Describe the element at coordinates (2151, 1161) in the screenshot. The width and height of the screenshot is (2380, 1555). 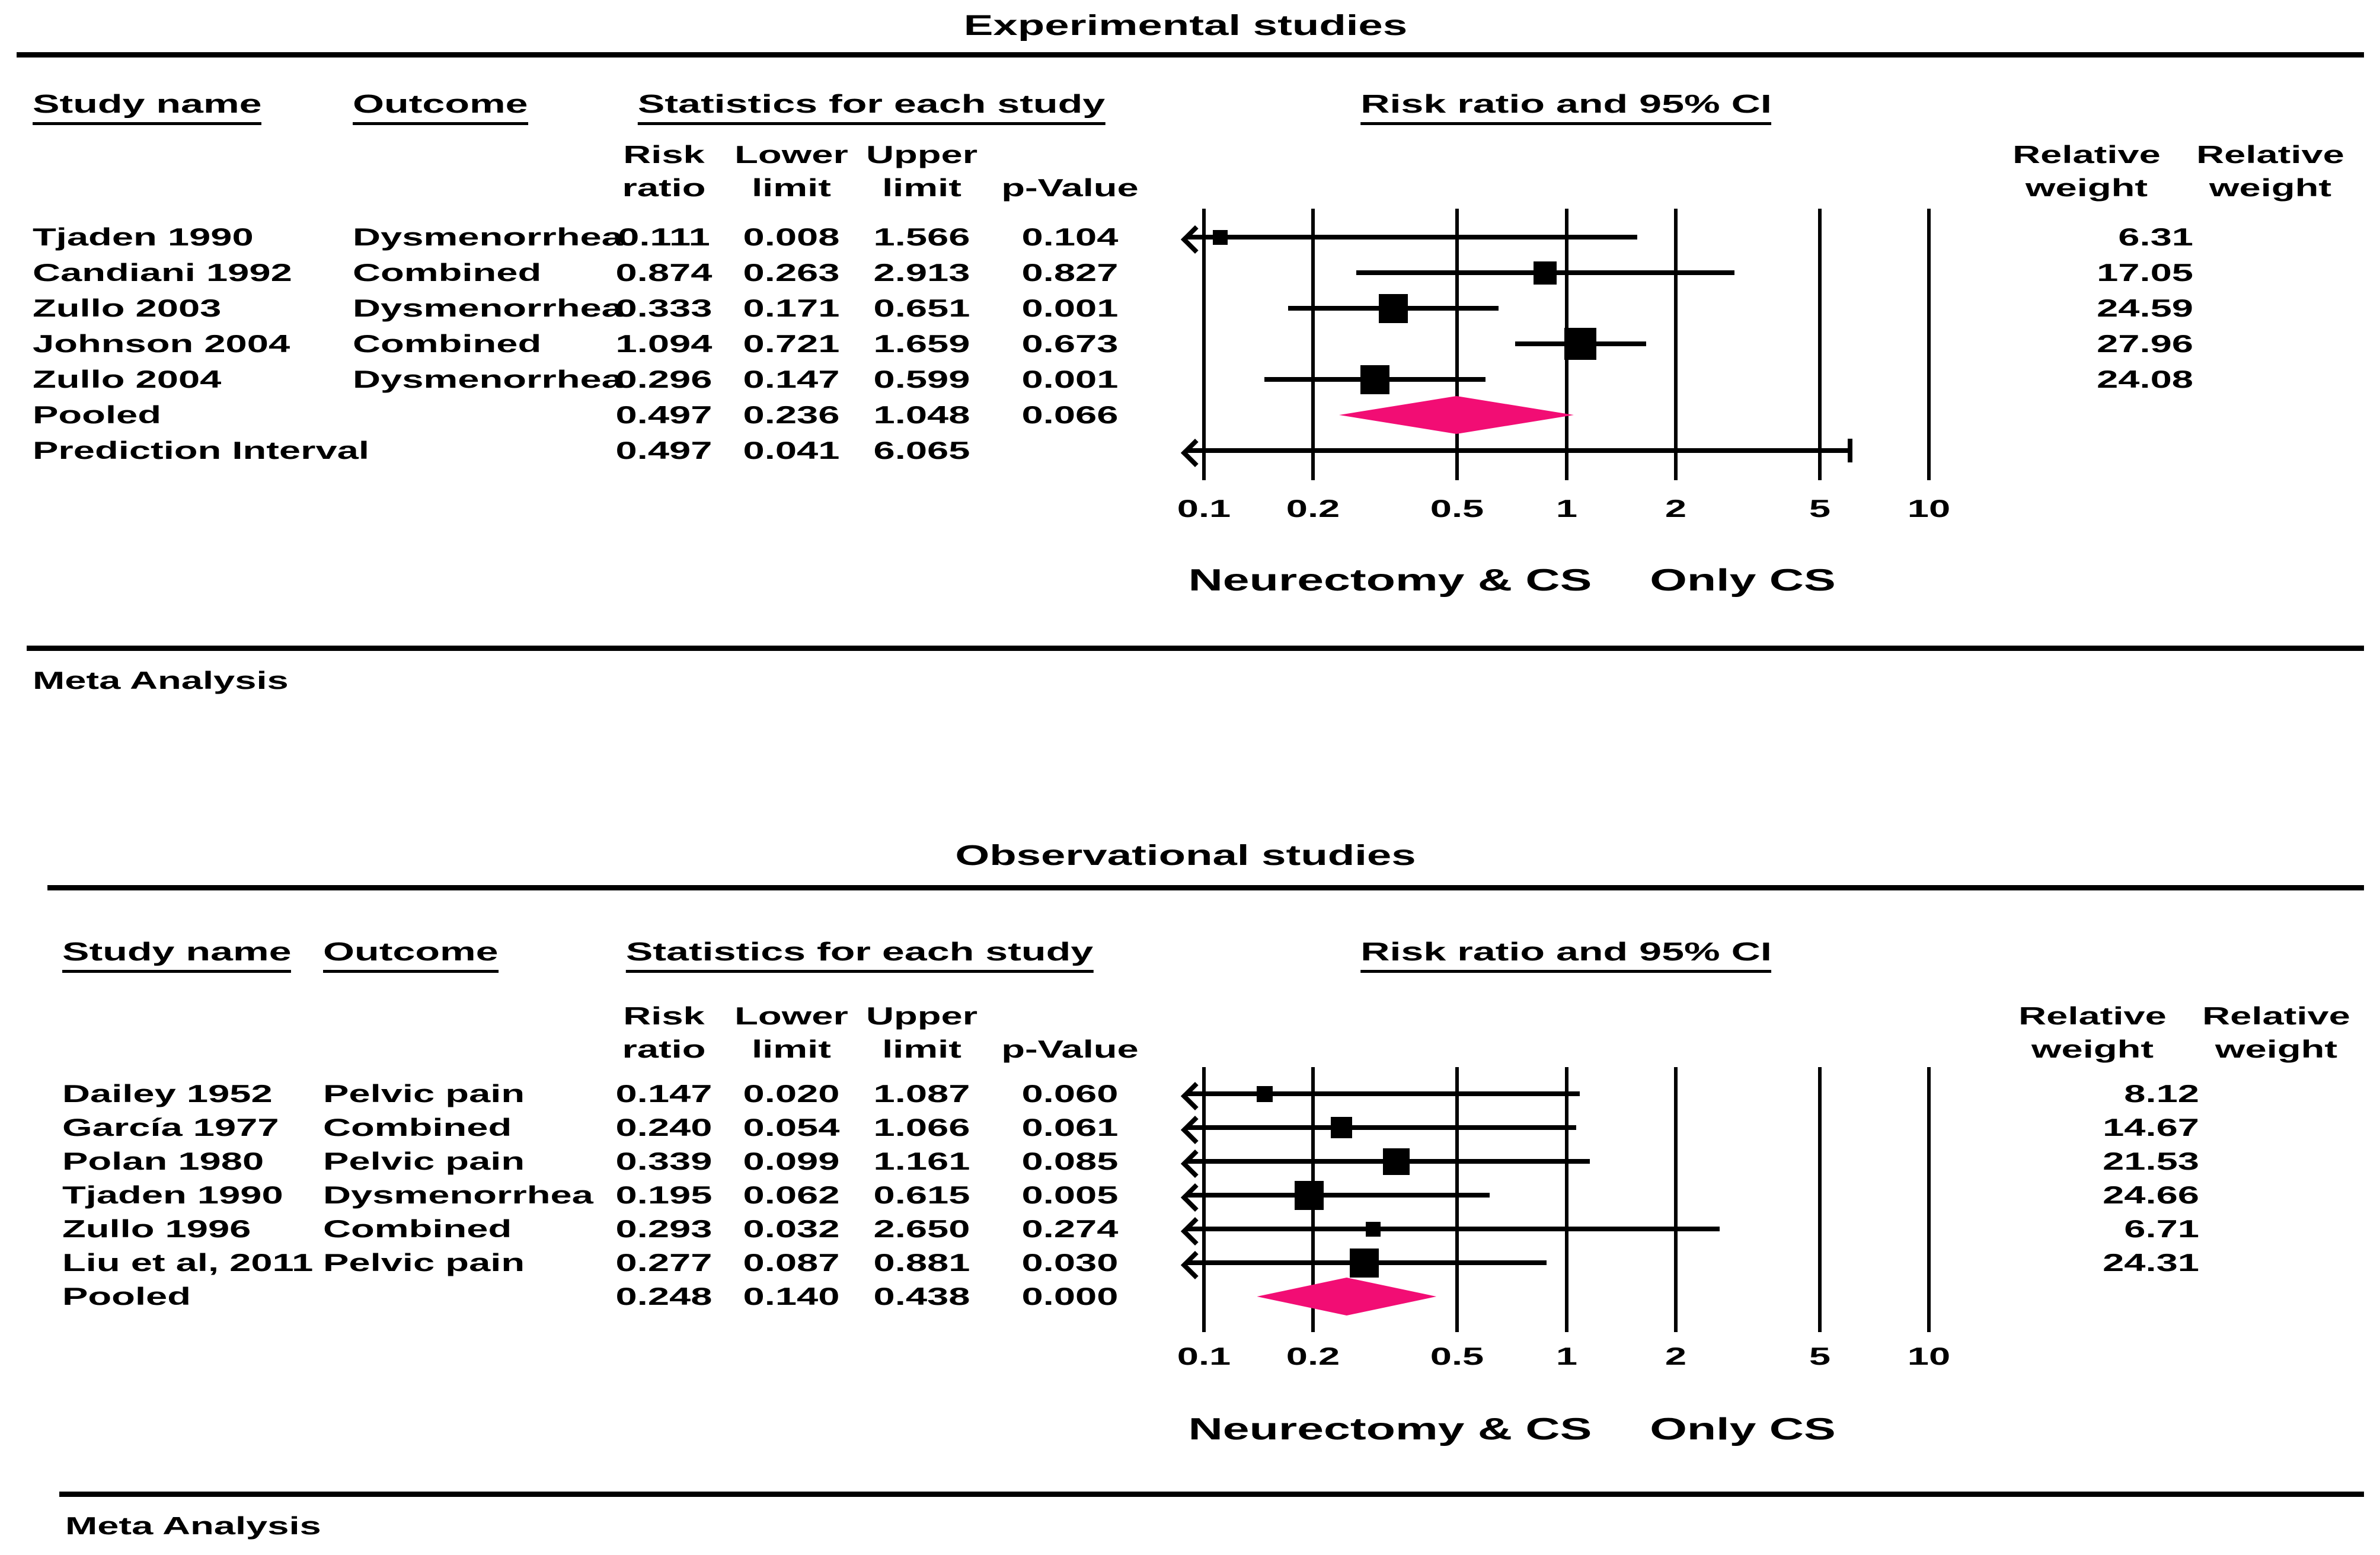
I see `table-cell-relative-weight: 21.53` at that location.